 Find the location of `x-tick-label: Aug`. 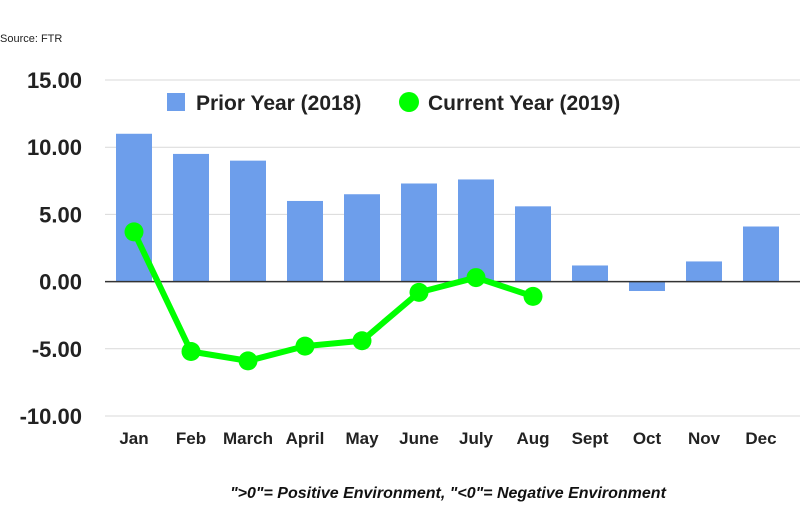

x-tick-label: Aug is located at coordinates (532, 438).